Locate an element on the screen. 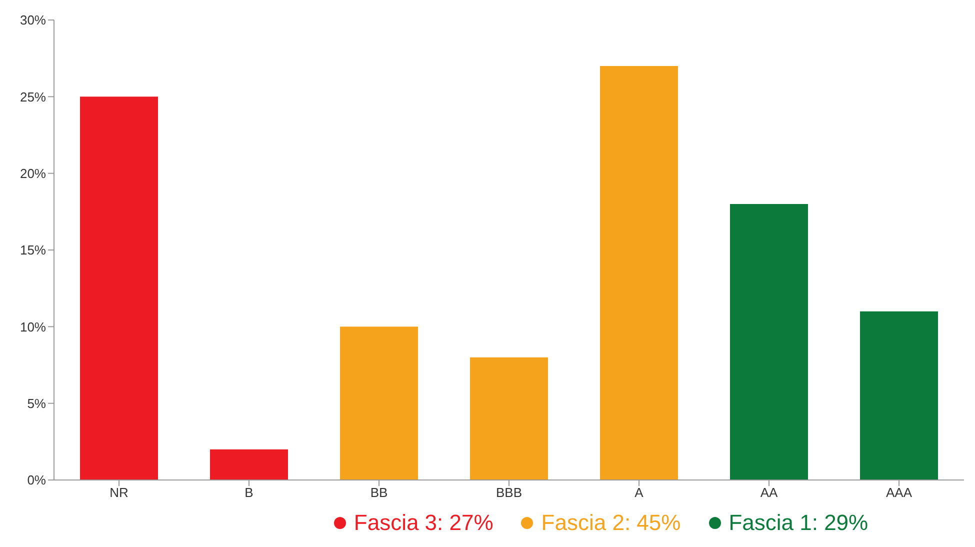 The image size is (975, 547). x-tick-label: BBB is located at coordinates (509, 492).